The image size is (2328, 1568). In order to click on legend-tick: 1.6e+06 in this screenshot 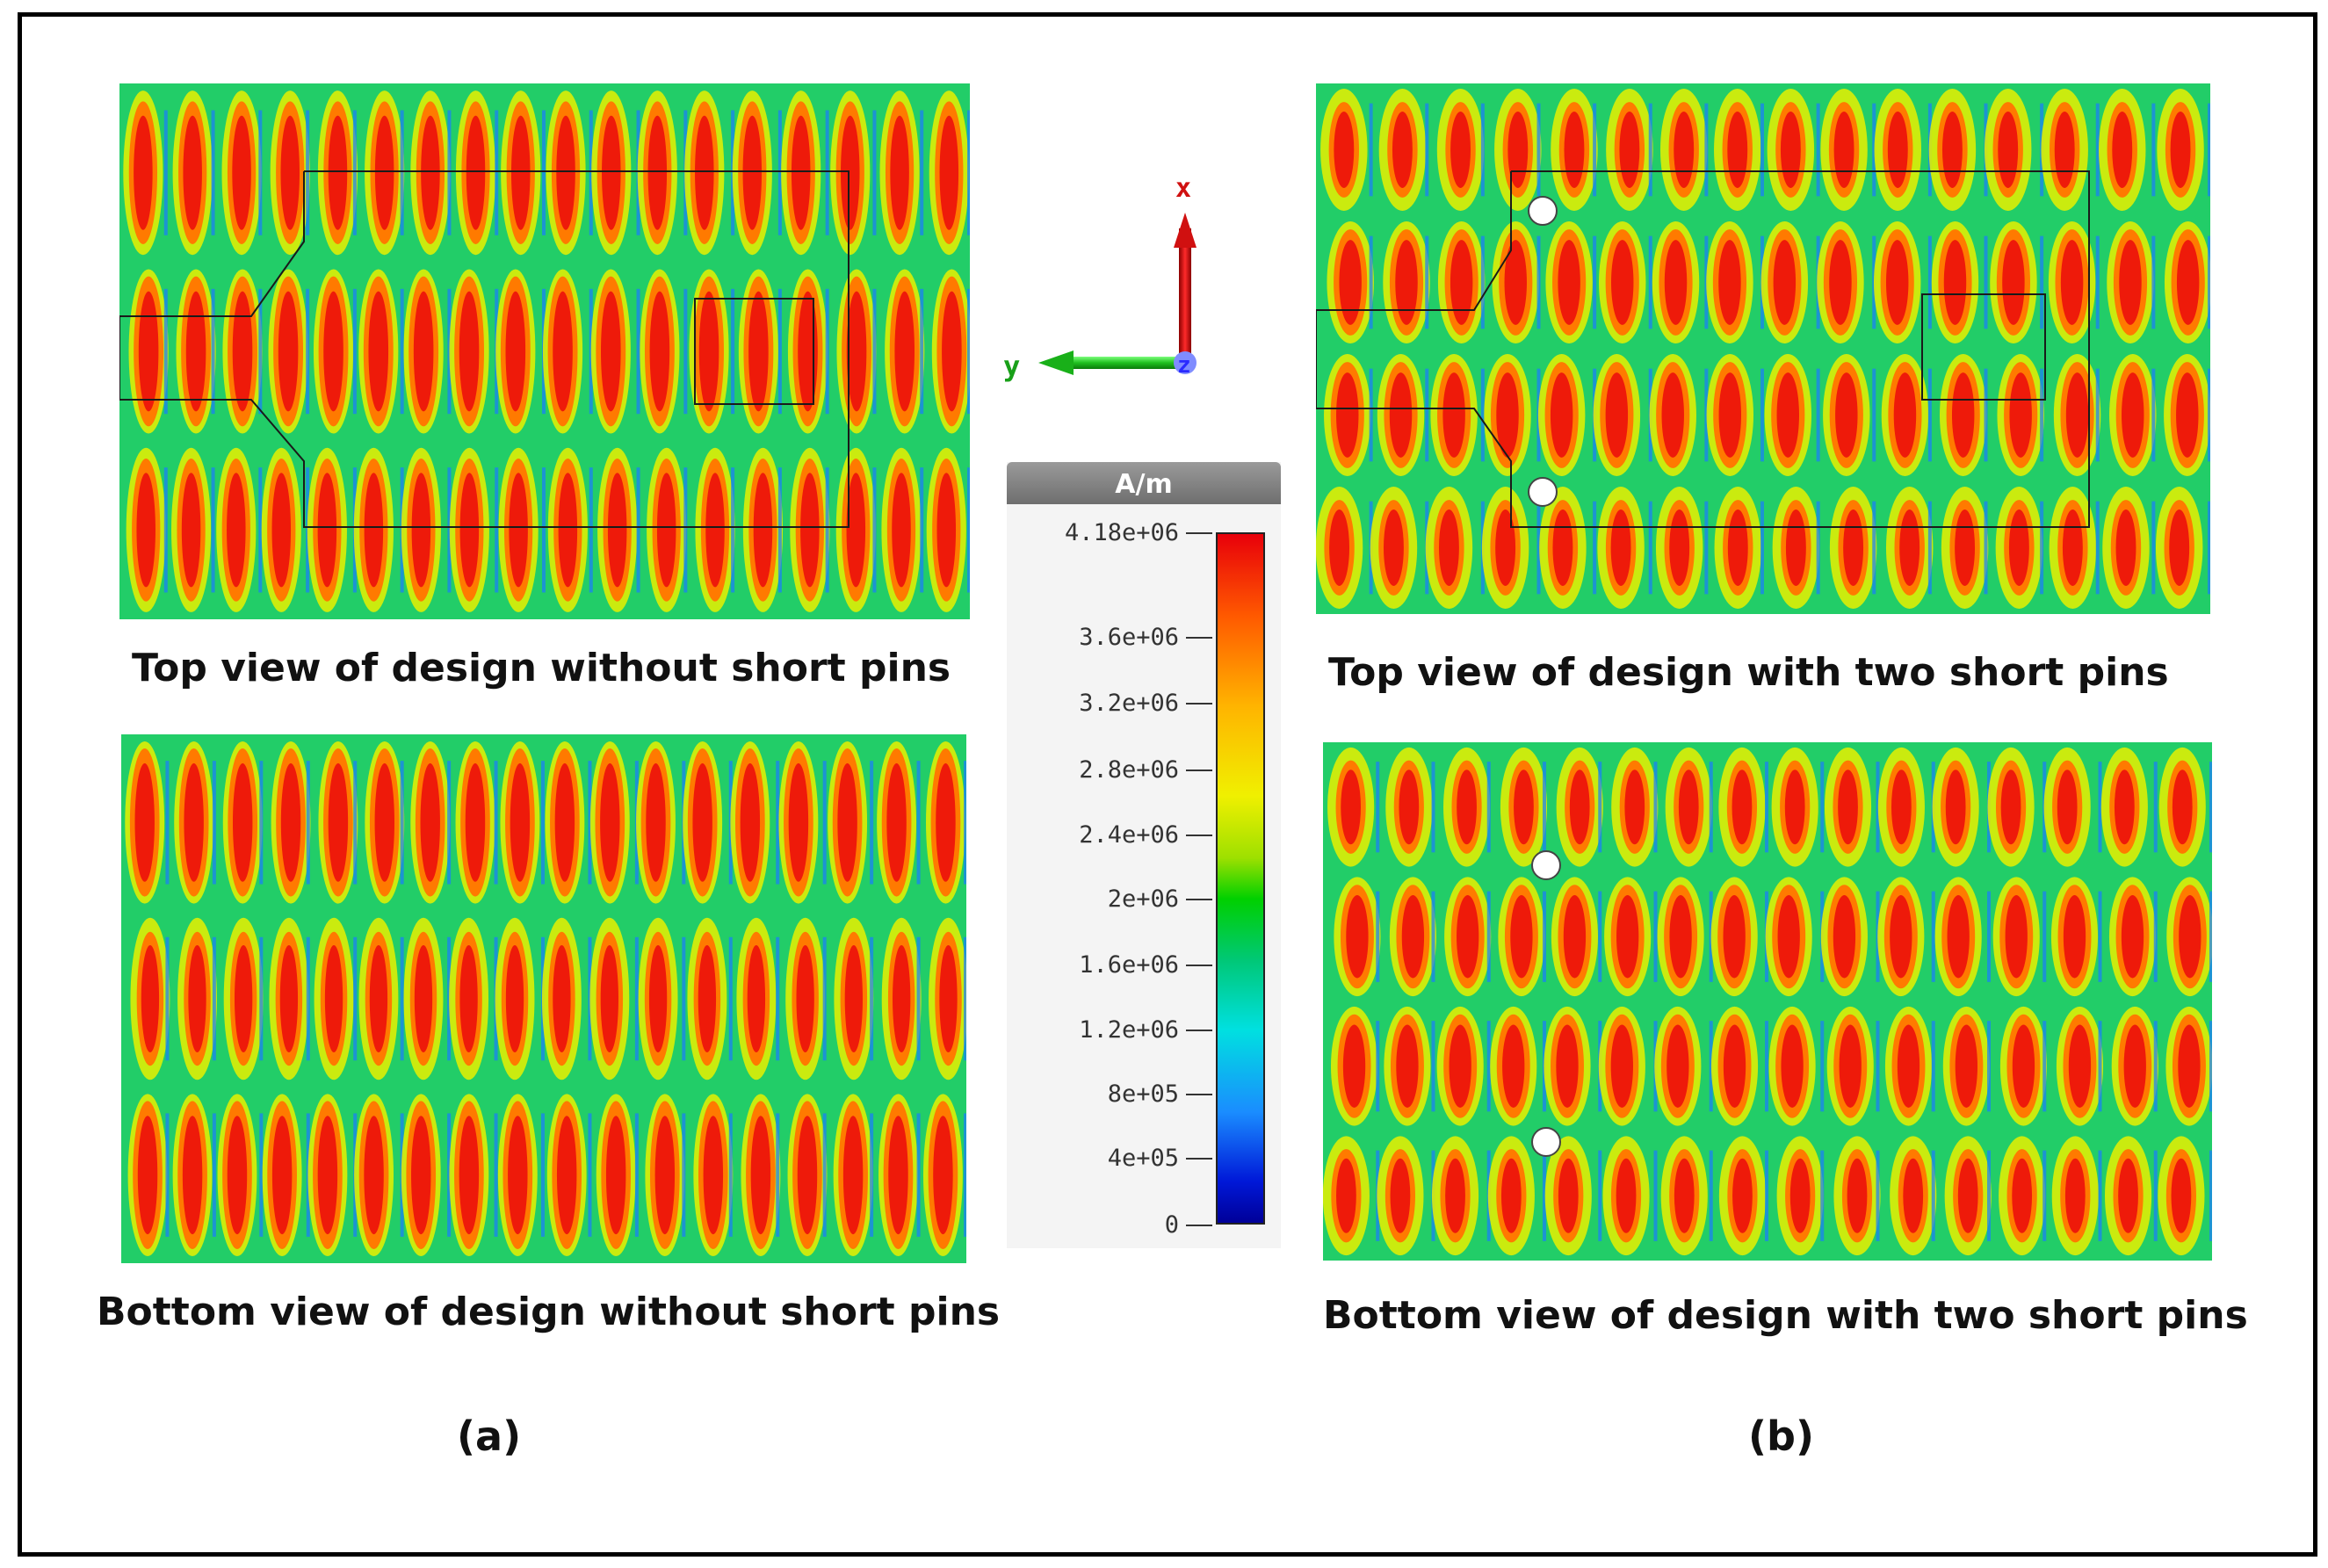, I will do `click(1110, 966)`.